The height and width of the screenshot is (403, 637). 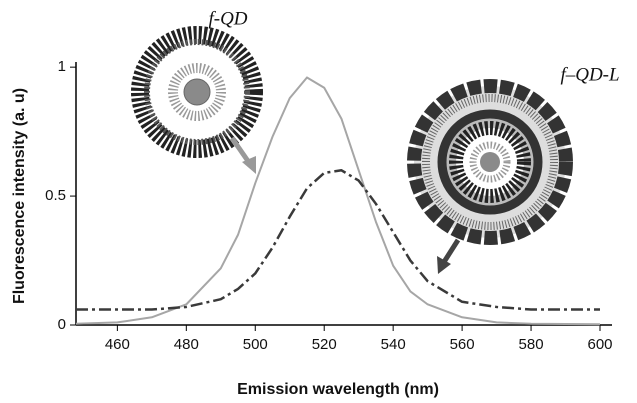 What do you see at coordinates (19, 196) in the screenshot?
I see `y-axis-label: Fluorescence intensity (a. u)` at bounding box center [19, 196].